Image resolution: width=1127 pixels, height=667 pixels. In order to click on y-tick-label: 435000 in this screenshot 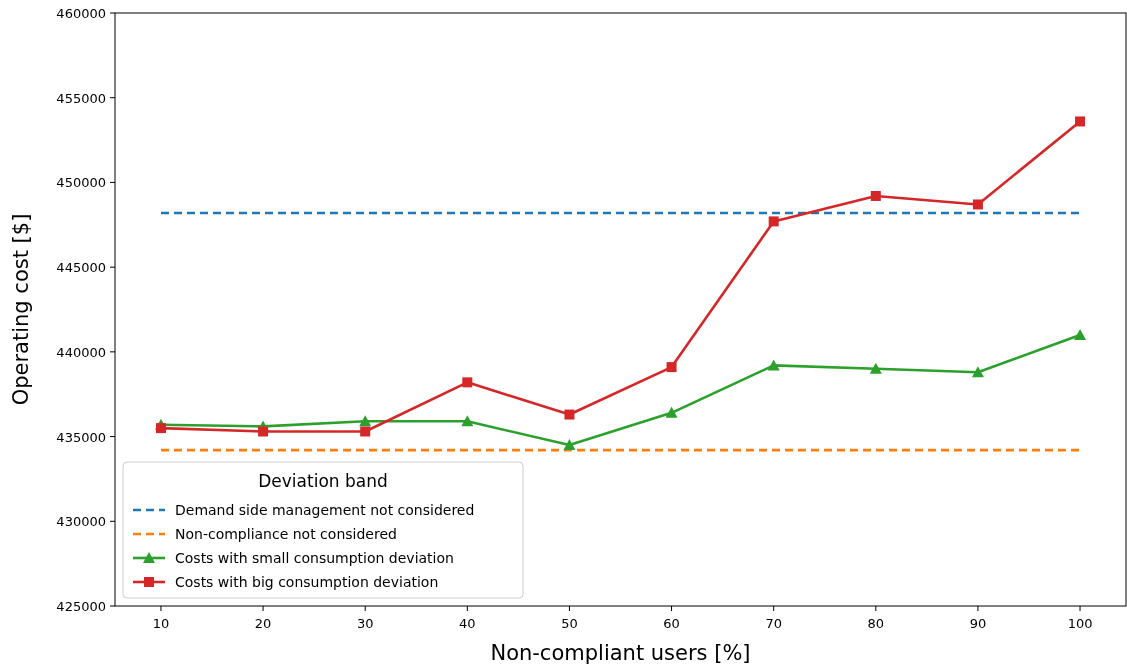, I will do `click(81, 437)`.